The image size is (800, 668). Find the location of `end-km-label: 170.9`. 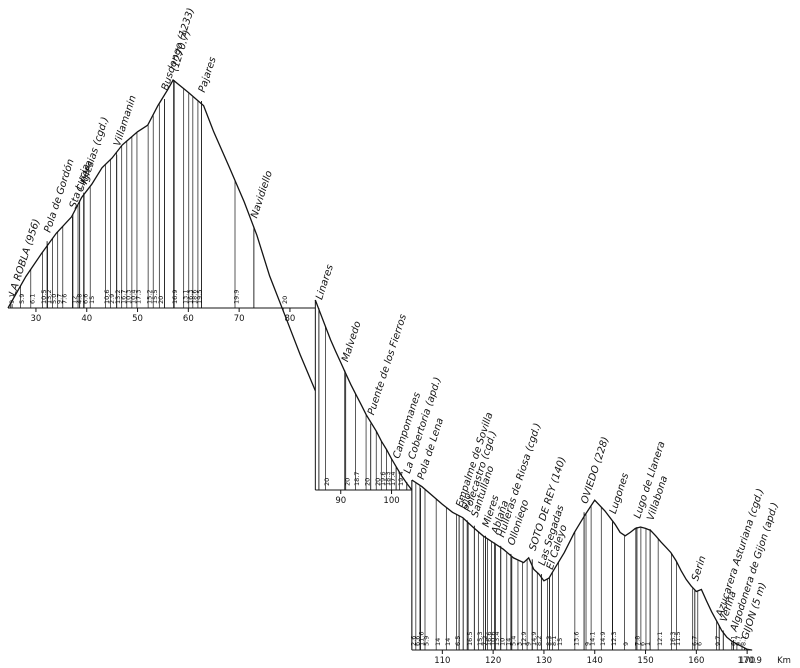

end-km-label: 170.9 is located at coordinates (750, 661).